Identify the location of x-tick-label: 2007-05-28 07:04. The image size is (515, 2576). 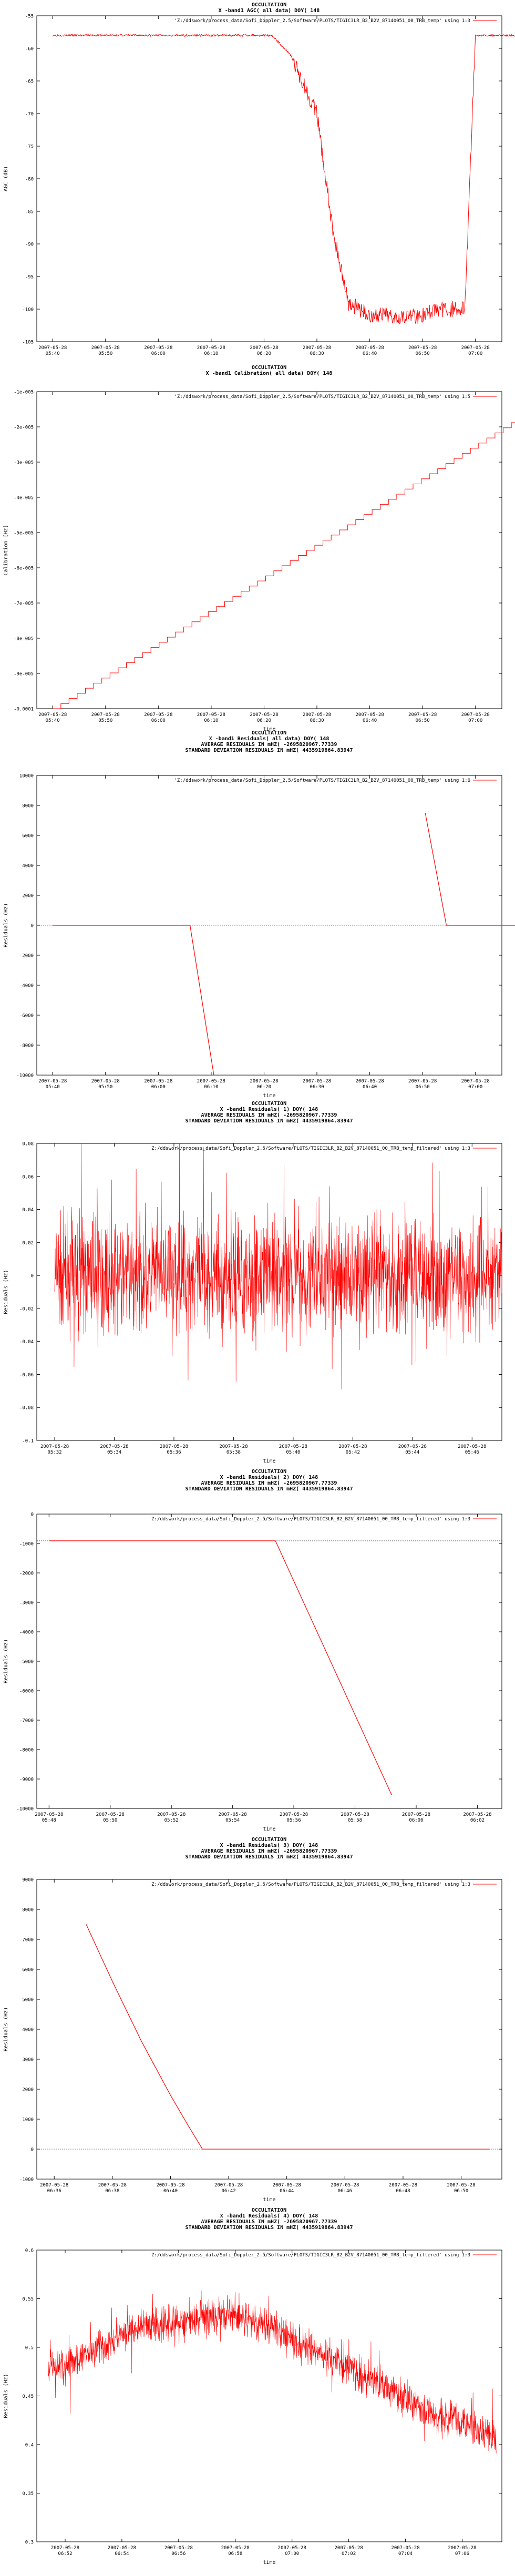
(405, 2551).